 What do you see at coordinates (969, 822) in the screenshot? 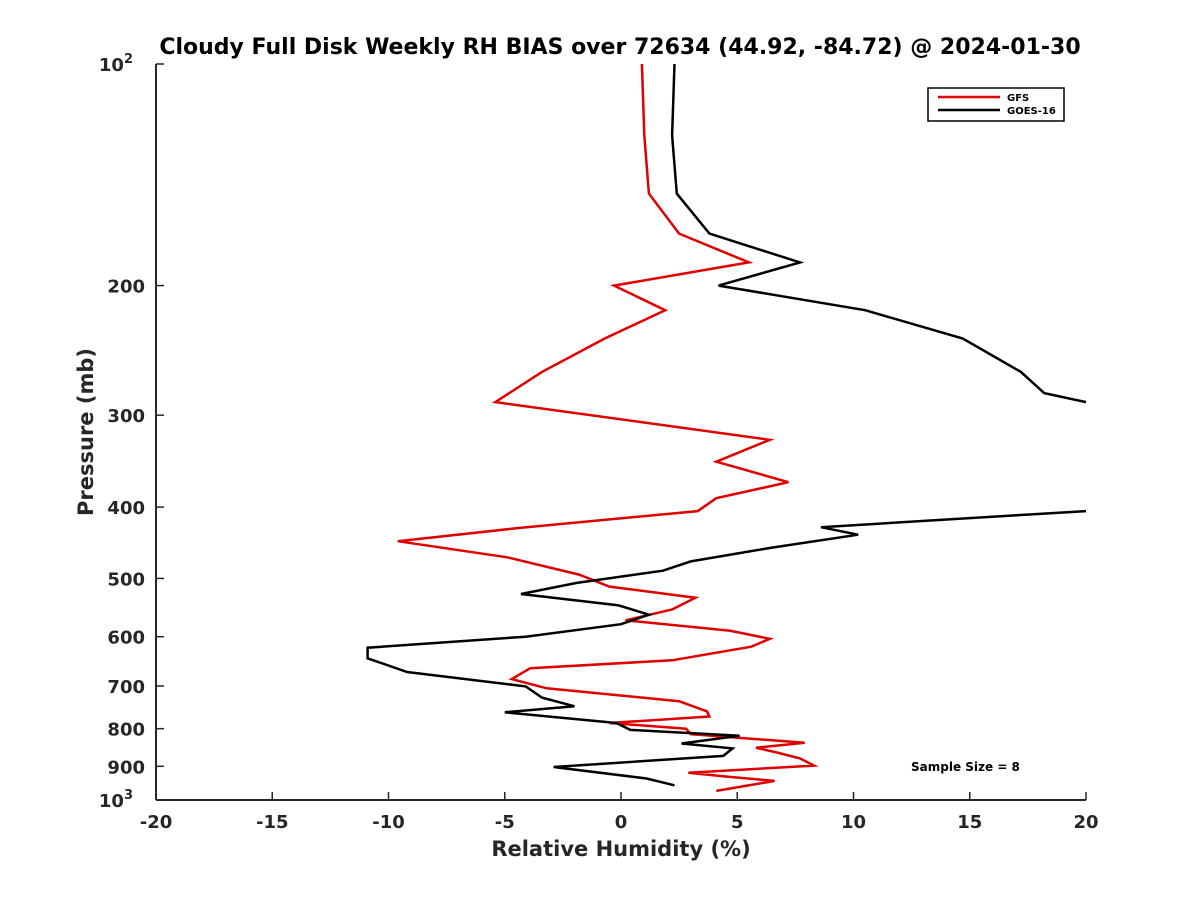
I see `x-tick-label: 15` at bounding box center [969, 822].